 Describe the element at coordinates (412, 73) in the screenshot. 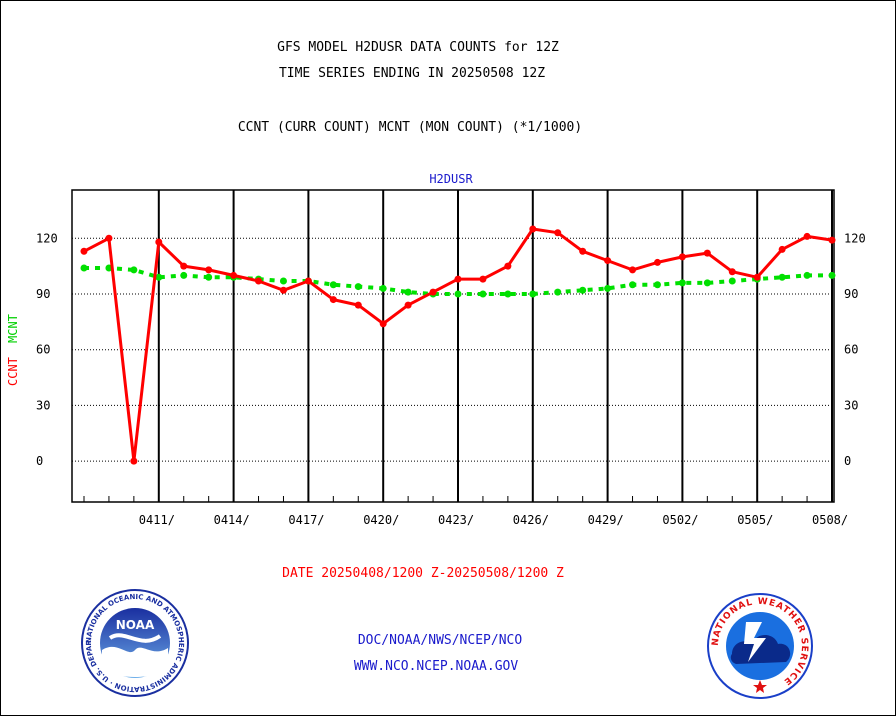

I see `chart-subtitle: TIME SERIES ENDING IN 20250508 12Z` at that location.